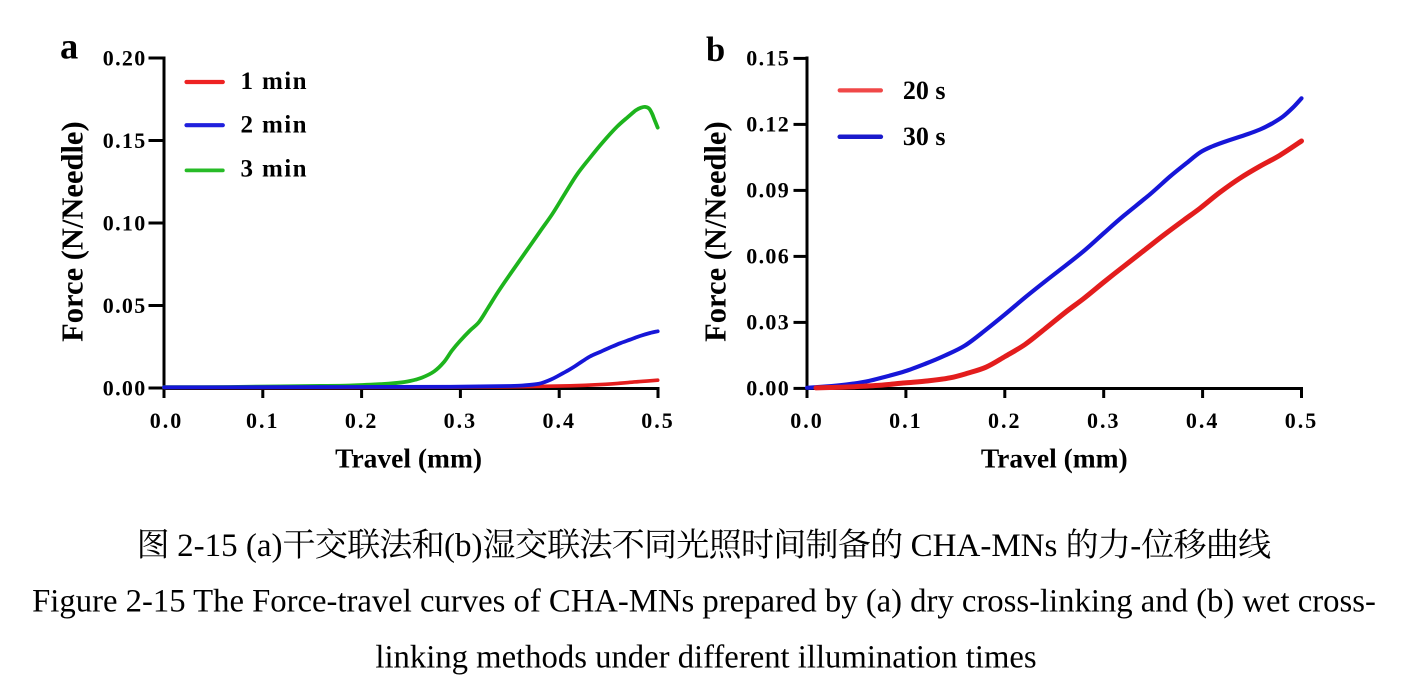  I want to click on svg-text: (b), so click(463, 546).